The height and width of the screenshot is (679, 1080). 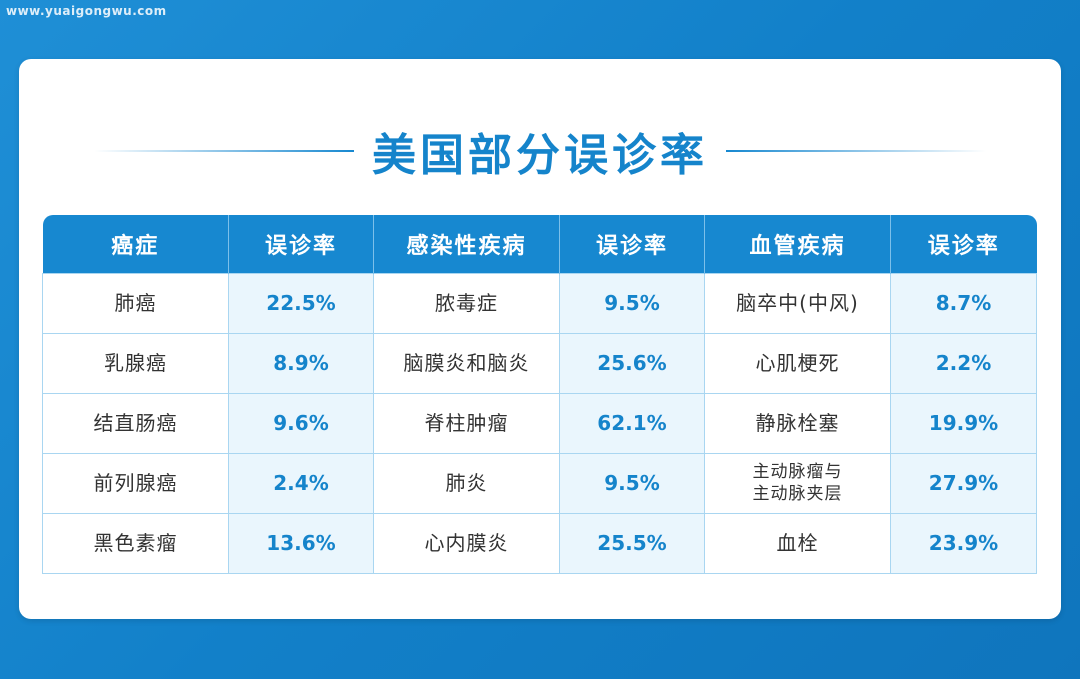 What do you see at coordinates (963, 423) in the screenshot?
I see `rate-cell: 19.9%` at bounding box center [963, 423].